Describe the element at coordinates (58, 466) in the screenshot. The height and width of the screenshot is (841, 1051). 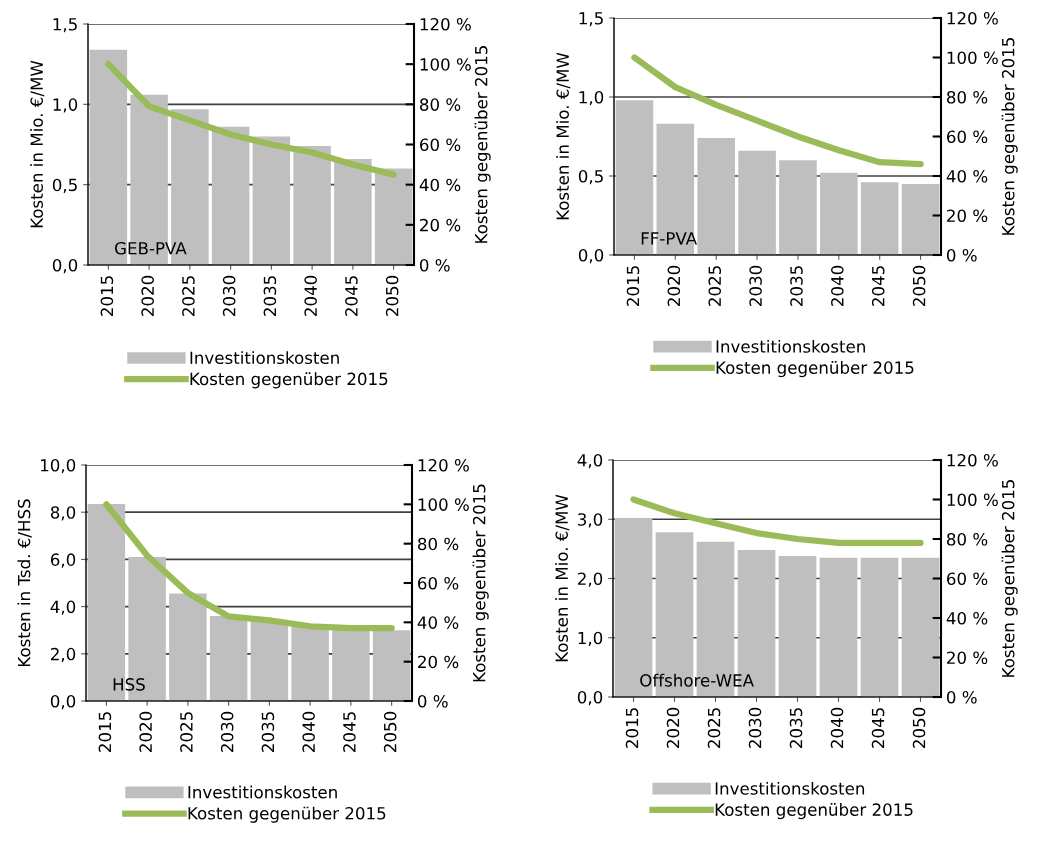
I see `y-tick-label: 10,0` at that location.